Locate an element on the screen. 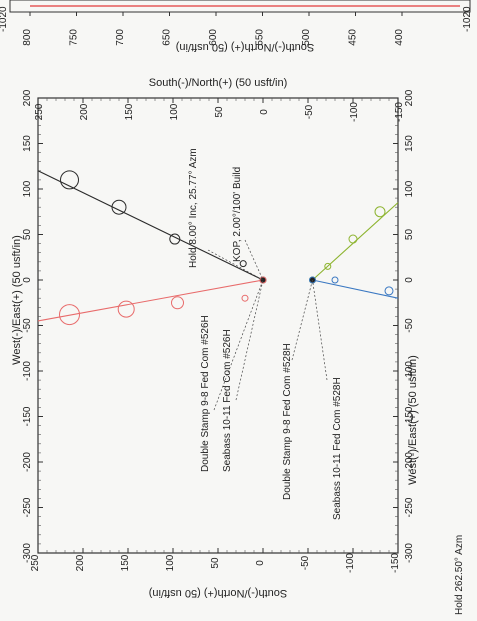  x-axis-title-right: West(-)/East(+) (50 usft/in) is located at coordinates (413, 420).